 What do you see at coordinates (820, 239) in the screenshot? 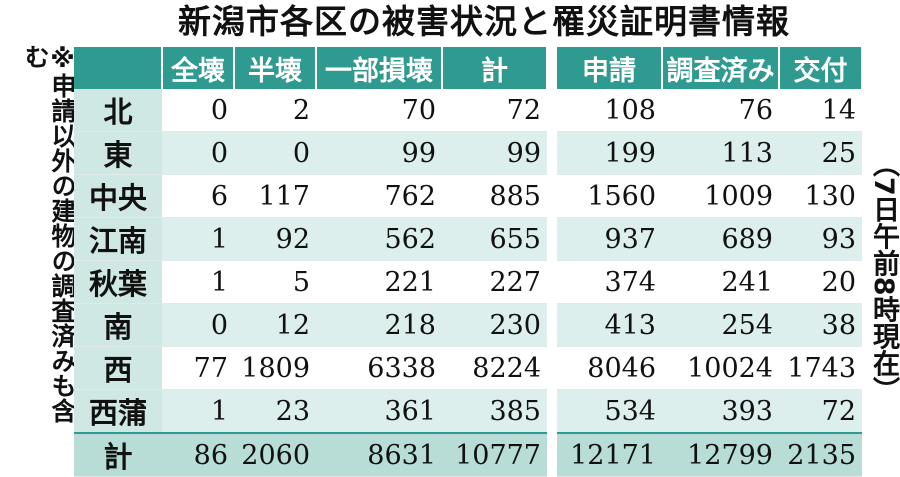
I see `table-cell: 93` at bounding box center [820, 239].